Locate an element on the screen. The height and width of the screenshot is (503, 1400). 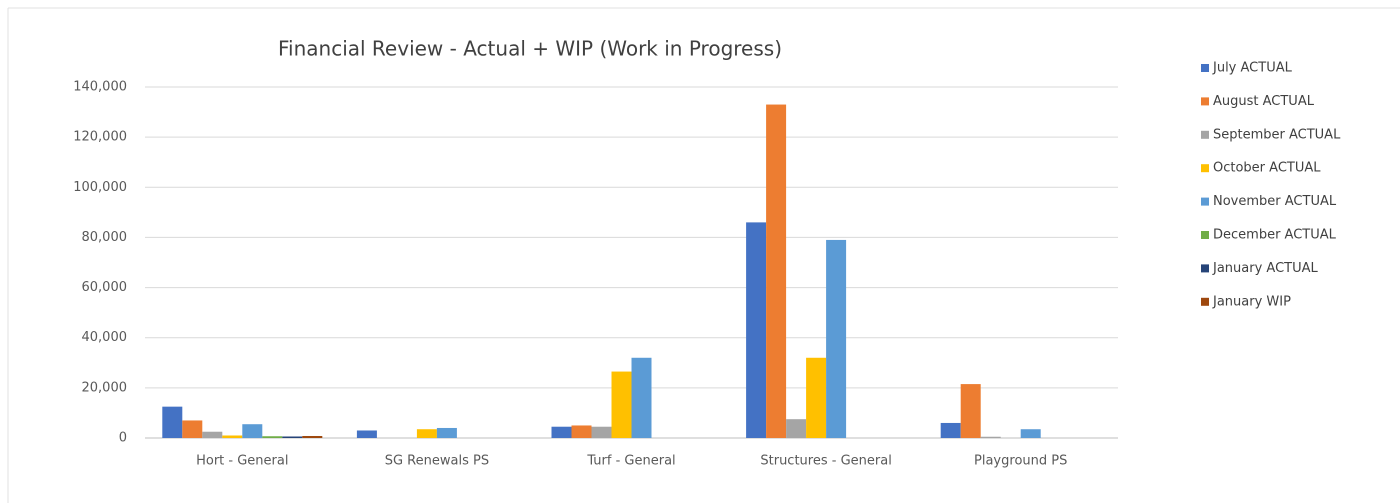
y-tick-label: 100,000 is located at coordinates (100, 187).